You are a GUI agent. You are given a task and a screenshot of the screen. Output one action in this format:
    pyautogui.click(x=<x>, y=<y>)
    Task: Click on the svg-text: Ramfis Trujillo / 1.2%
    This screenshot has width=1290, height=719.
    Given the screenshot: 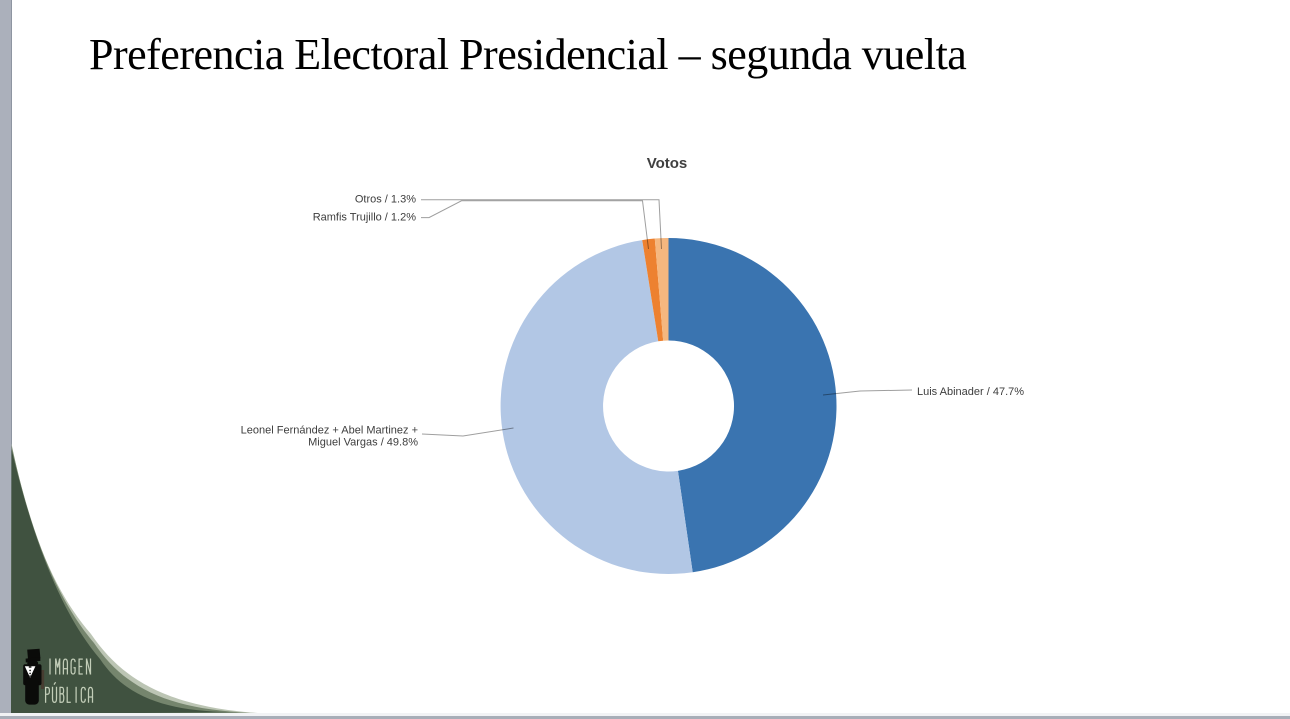 What is the action you would take?
    pyautogui.click(x=365, y=218)
    